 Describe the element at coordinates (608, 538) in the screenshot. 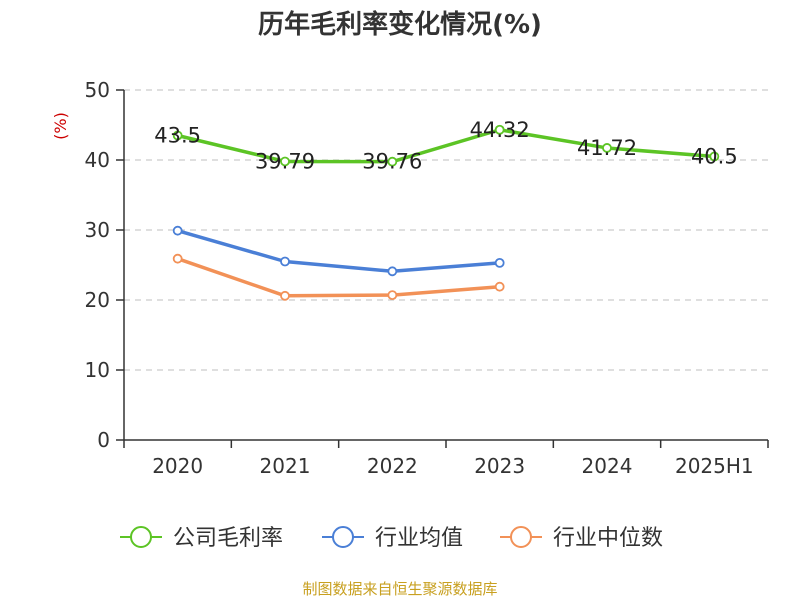

I see `legend-label: 行业中位数` at that location.